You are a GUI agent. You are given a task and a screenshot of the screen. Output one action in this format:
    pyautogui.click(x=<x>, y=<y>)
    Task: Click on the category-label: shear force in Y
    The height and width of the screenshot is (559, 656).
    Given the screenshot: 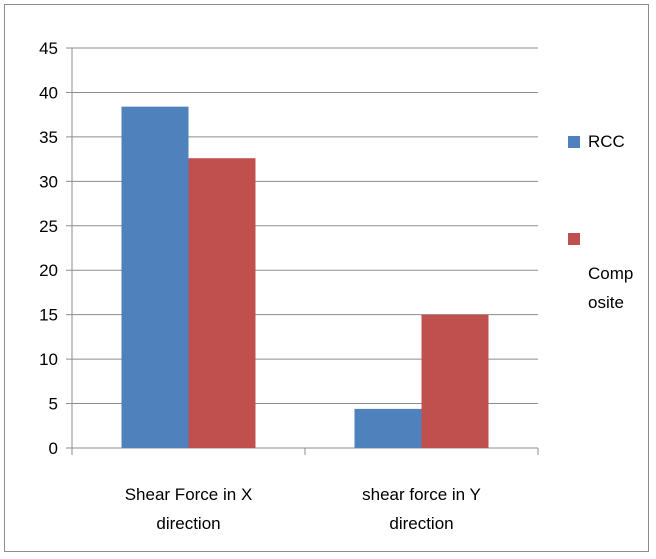 What is the action you would take?
    pyautogui.click(x=421, y=494)
    